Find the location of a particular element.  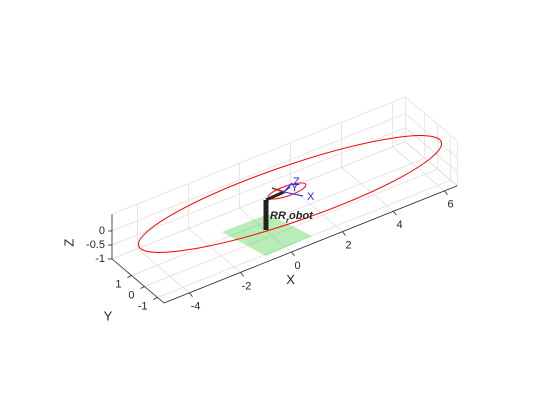

robot-label-sub: r is located at coordinates (288, 220).